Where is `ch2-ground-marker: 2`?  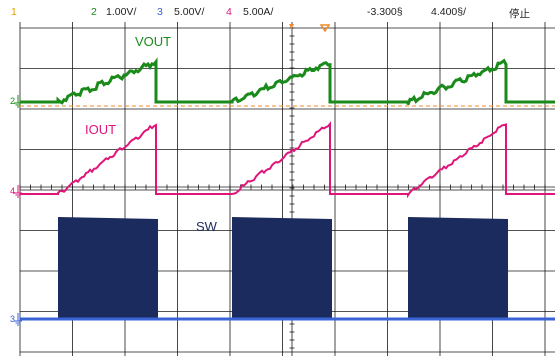 ch2-ground-marker: 2 is located at coordinates (16, 101).